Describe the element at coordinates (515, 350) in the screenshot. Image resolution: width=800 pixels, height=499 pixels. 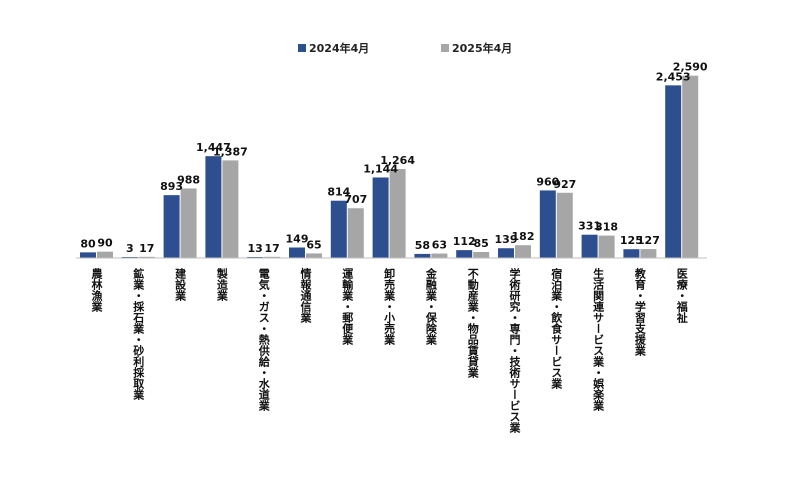
I see `category-label-10: 学術研究・専門・技術サービス業` at that location.